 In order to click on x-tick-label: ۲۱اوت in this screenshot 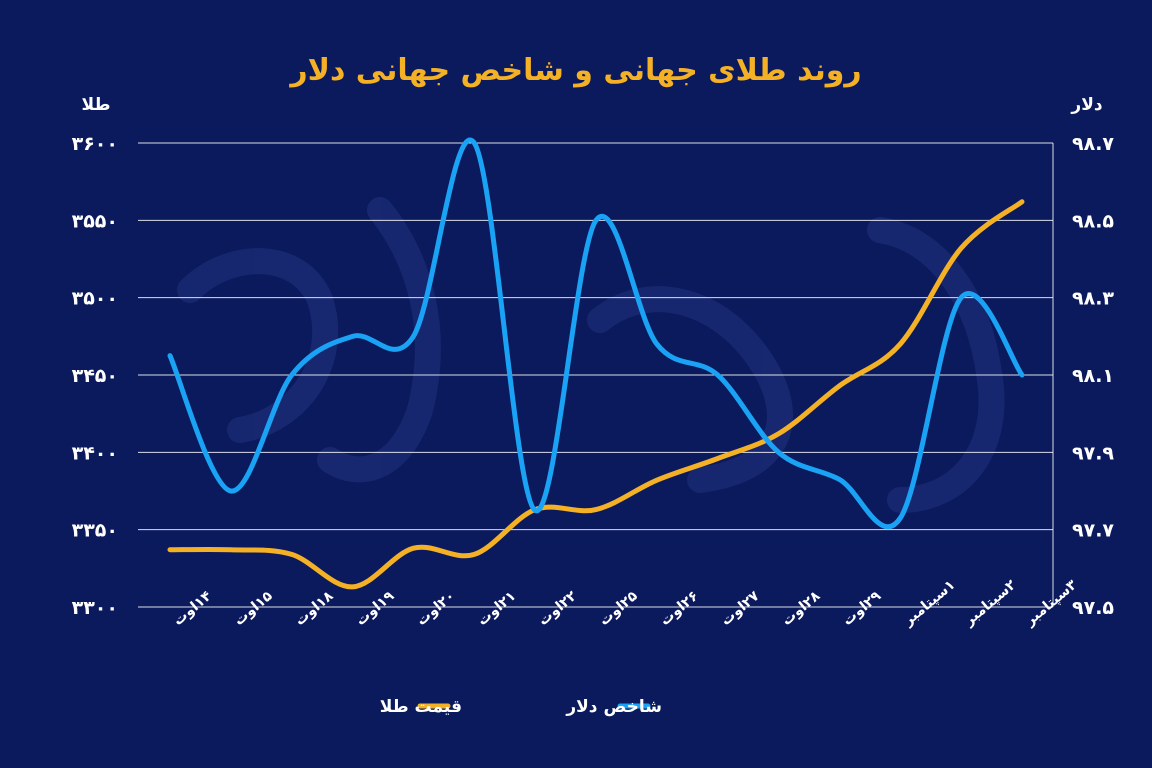, I will do `click(497, 608)`.